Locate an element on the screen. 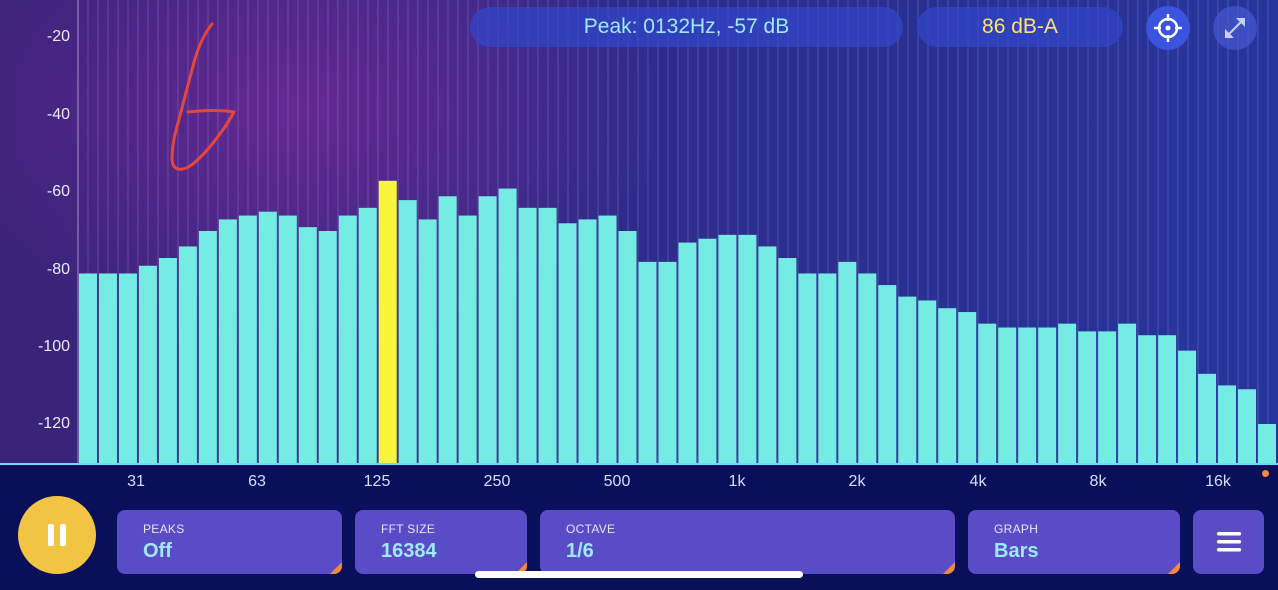 This screenshot has height=590, width=1278. y-tick-label: -20 is located at coordinates (58, 36).